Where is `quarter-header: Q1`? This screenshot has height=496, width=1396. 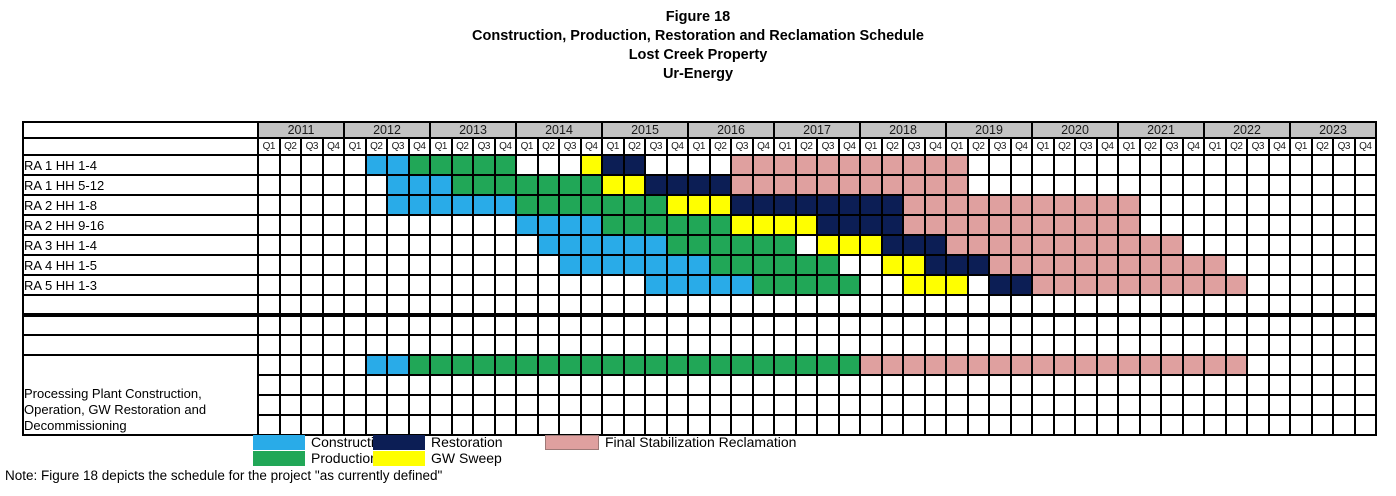 quarter-header: Q1 is located at coordinates (1301, 146).